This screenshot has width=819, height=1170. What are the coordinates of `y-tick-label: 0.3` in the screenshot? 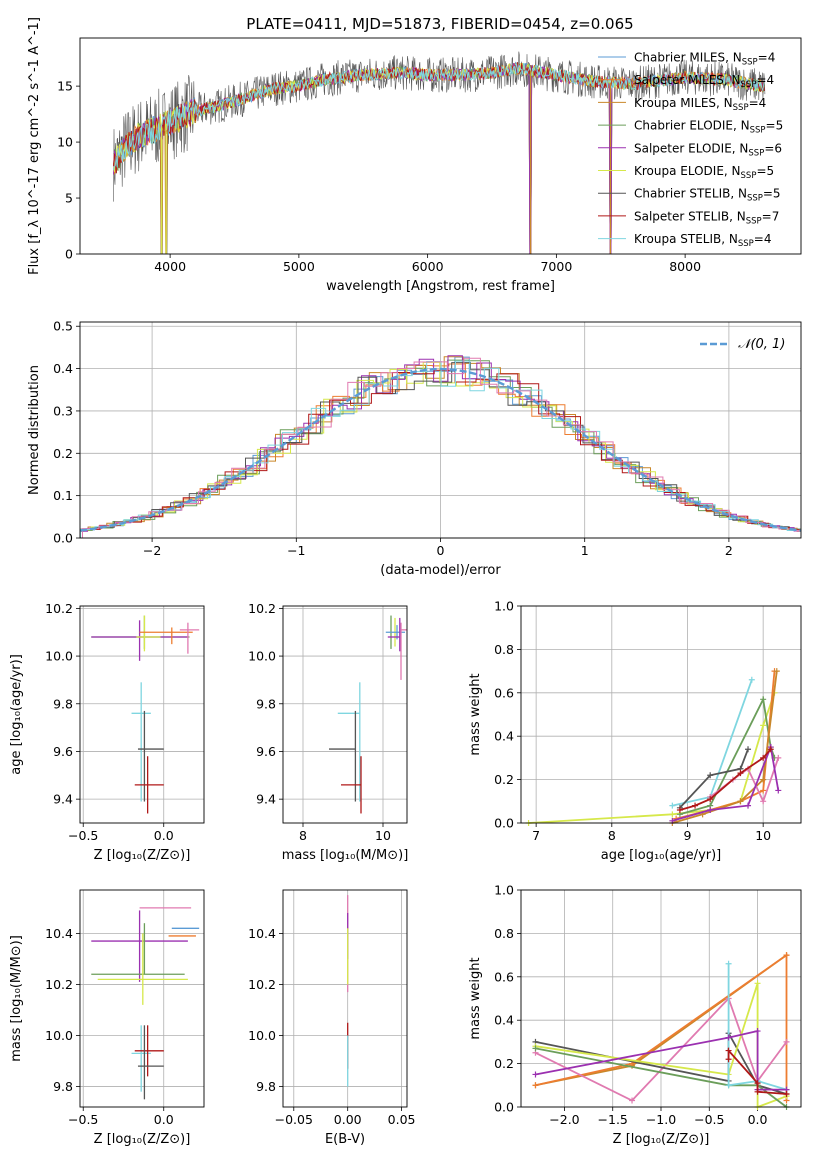 It's located at (63, 410).